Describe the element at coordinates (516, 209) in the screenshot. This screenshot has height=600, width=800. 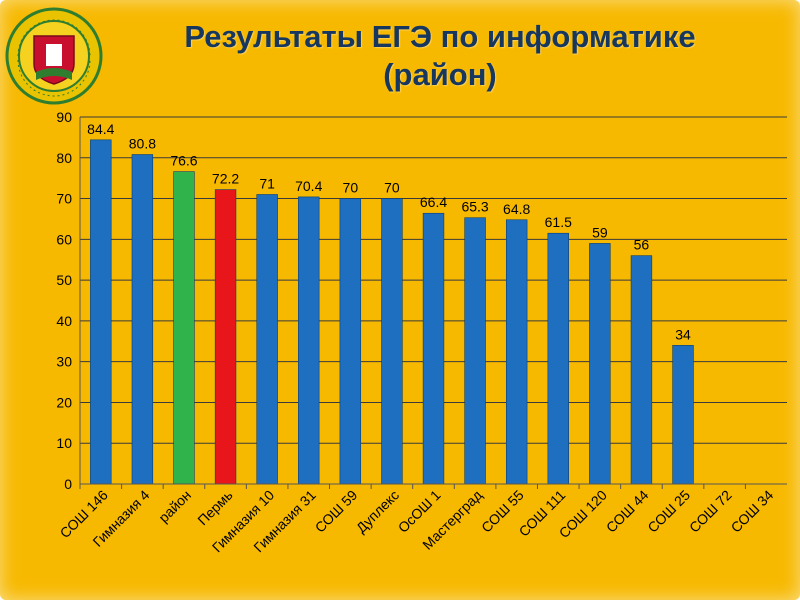
I see `data-label: 64.8` at that location.